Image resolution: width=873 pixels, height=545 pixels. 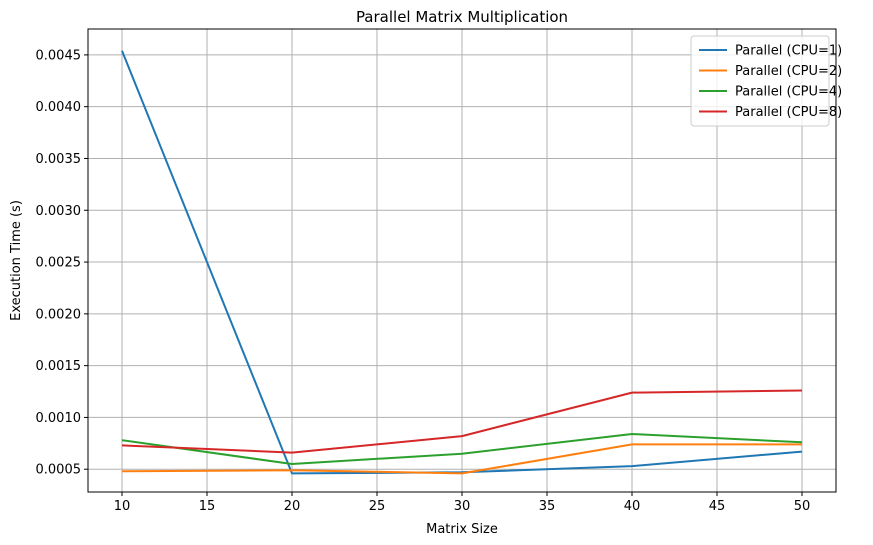 I want to click on y-tick-label: 0.0025, so click(x=59, y=263).